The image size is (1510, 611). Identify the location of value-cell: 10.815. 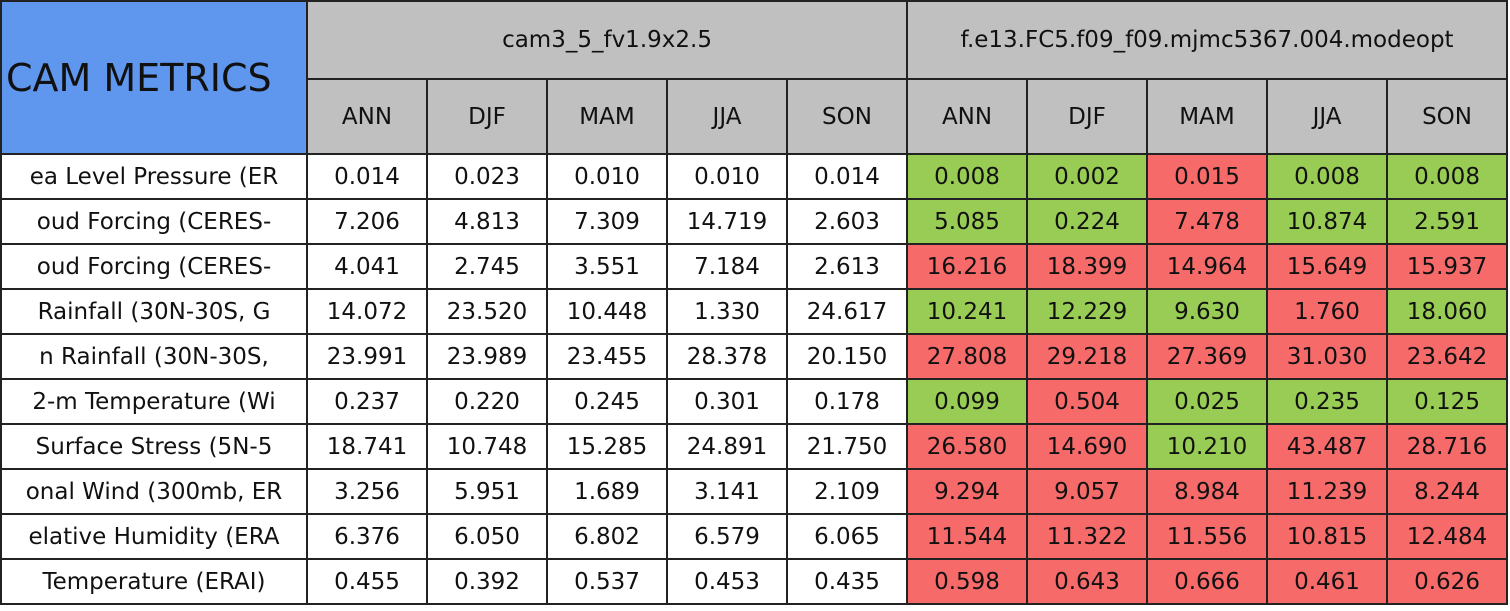
(1327, 536).